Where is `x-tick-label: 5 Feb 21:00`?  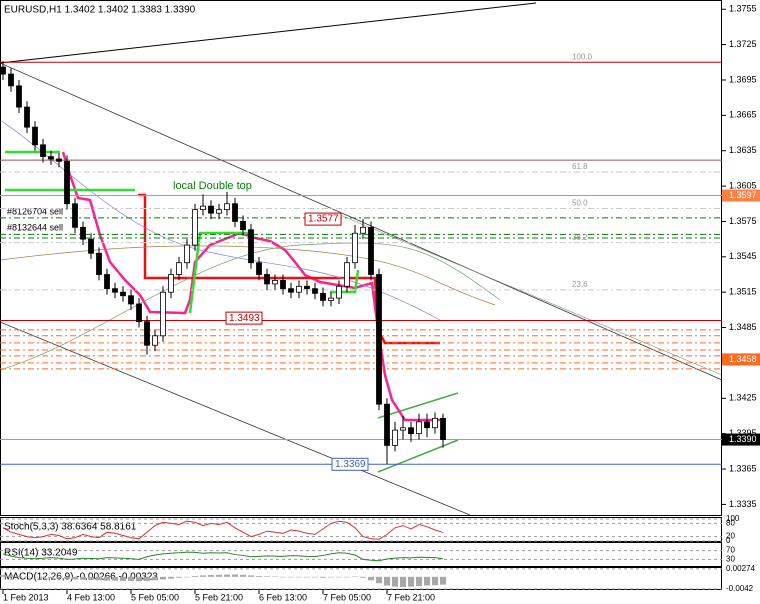
x-tick-label: 5 Feb 21:00 is located at coordinates (219, 597).